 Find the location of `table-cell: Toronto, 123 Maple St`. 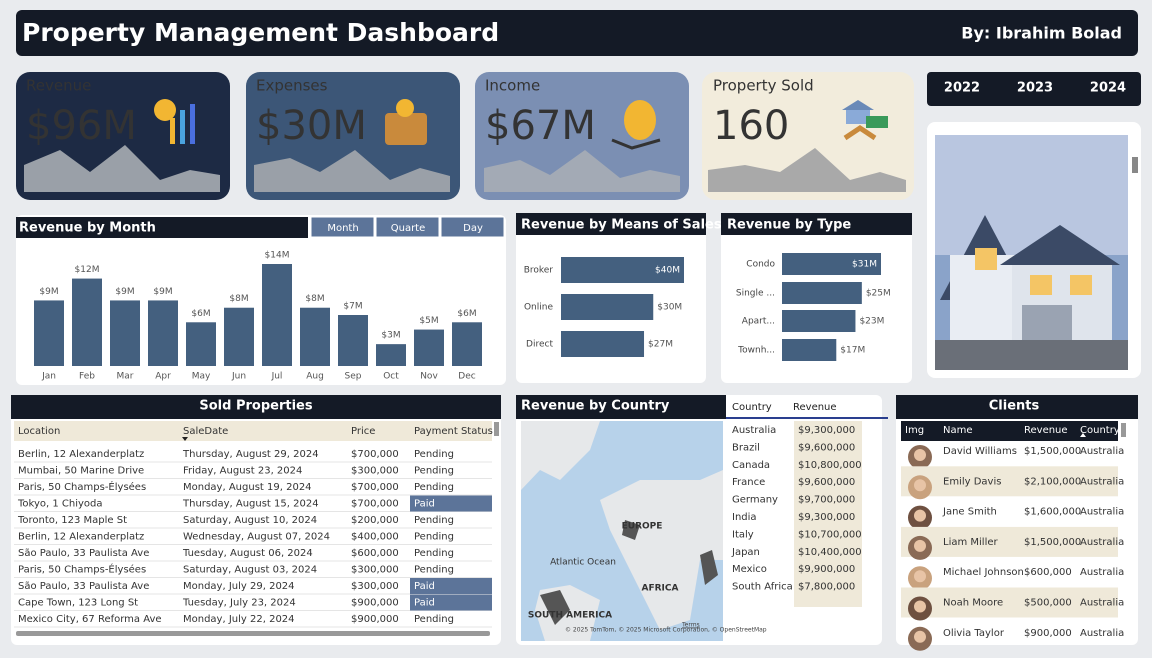

table-cell: Toronto, 123 Maple St is located at coordinates (72, 520).